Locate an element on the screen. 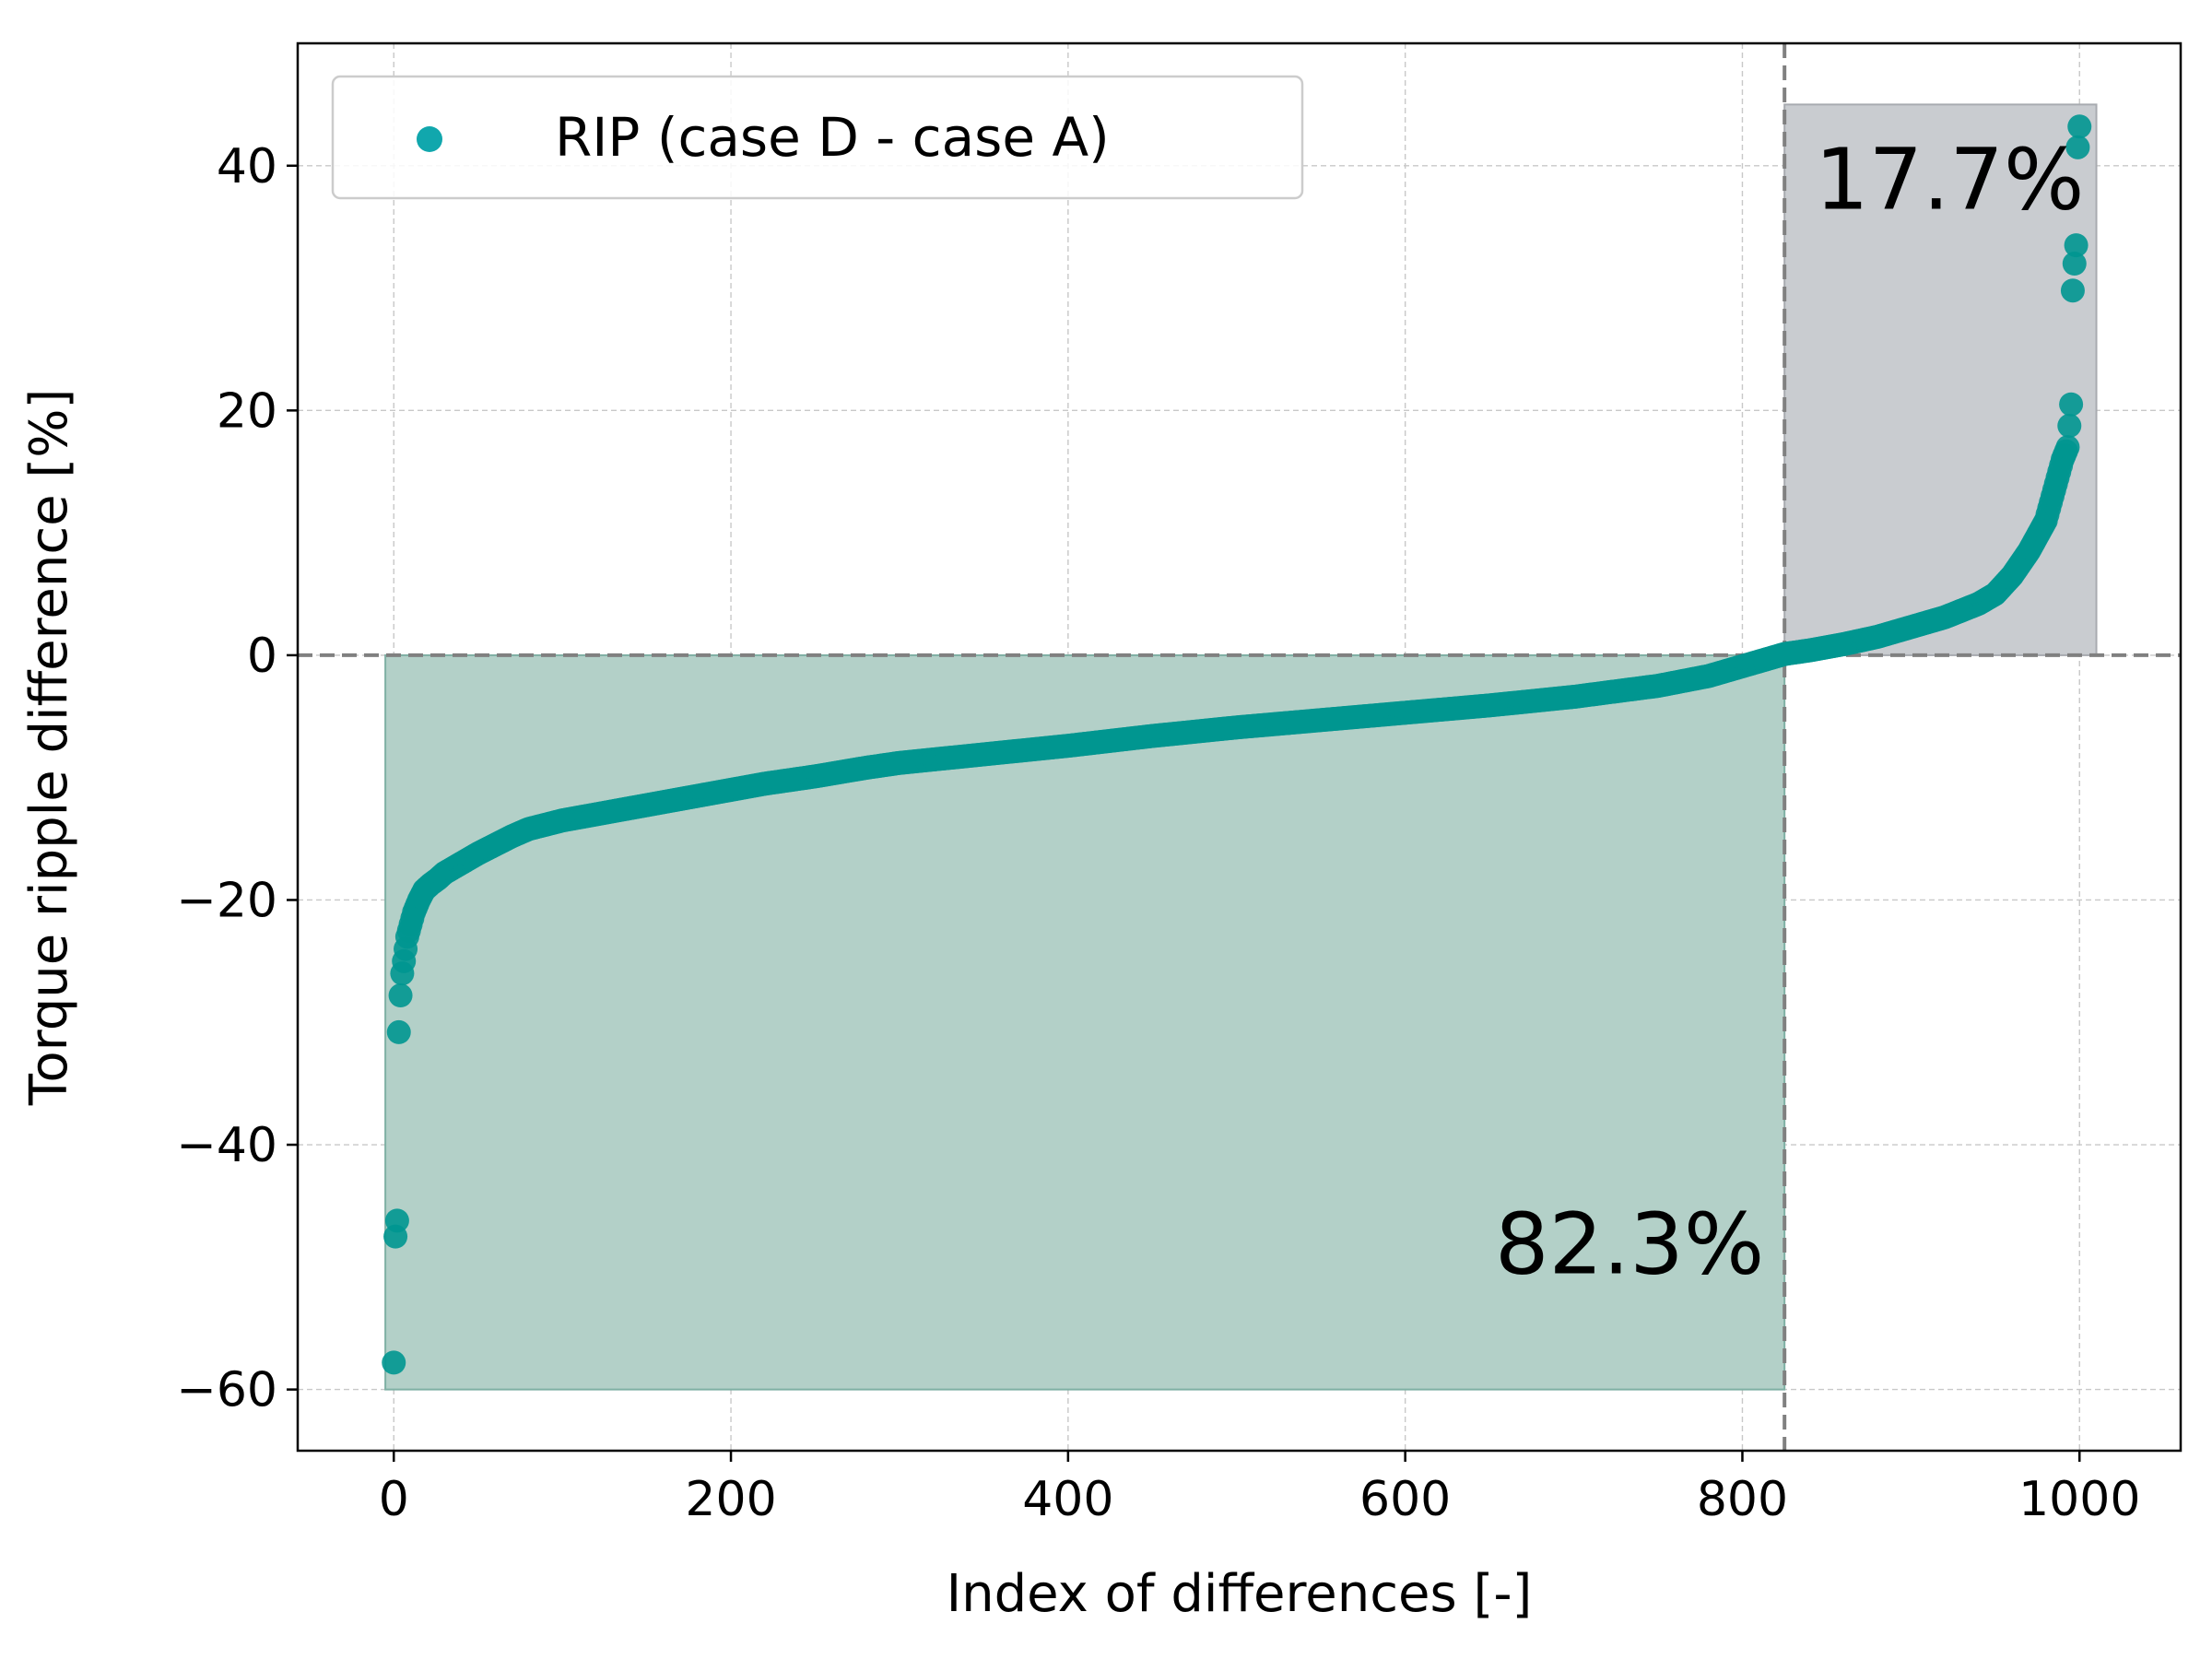 The image size is (2212, 1659). y-tick-label: −40 is located at coordinates (226, 1145).